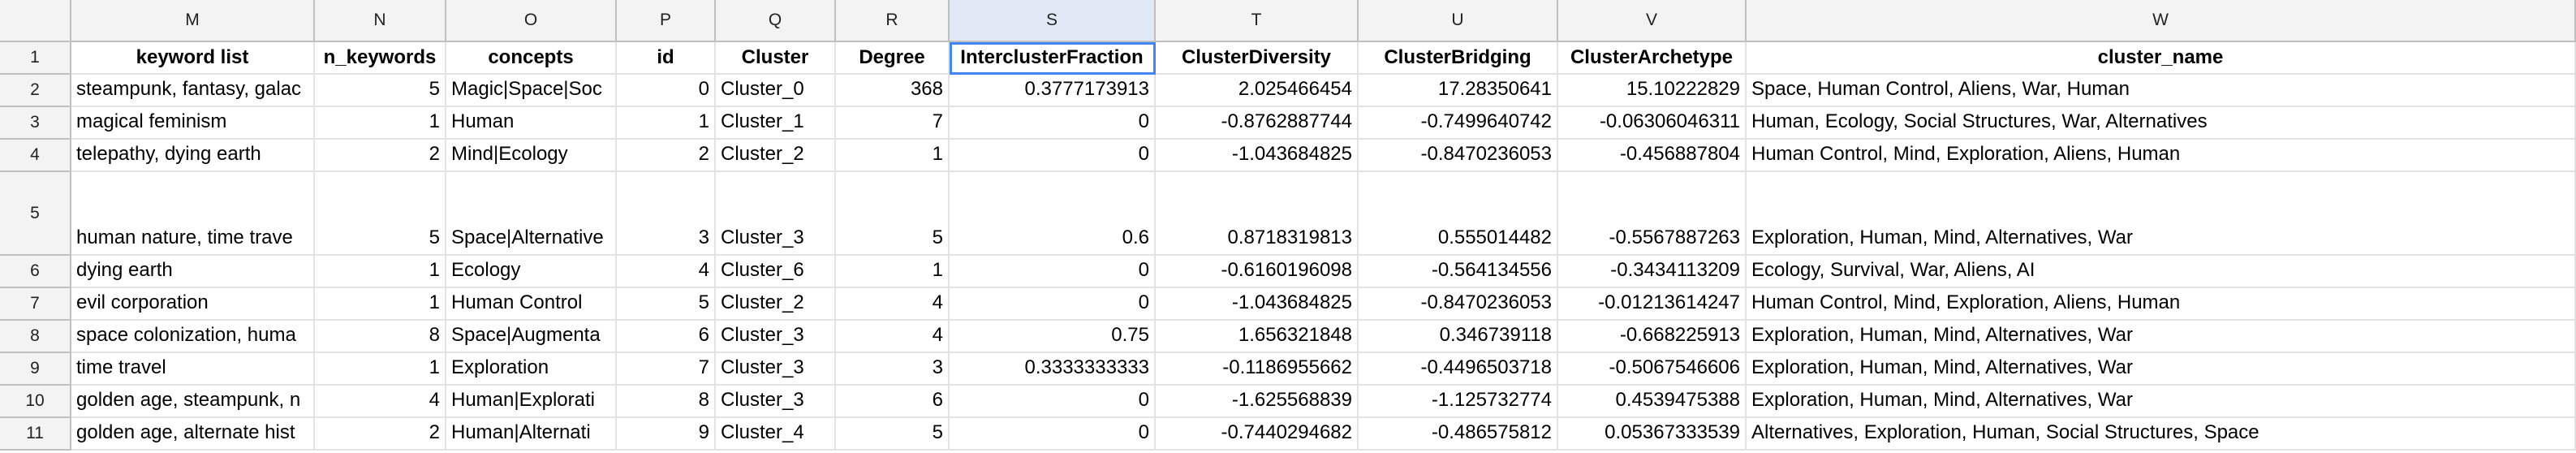 Image resolution: width=2576 pixels, height=453 pixels. Describe the element at coordinates (2161, 91) in the screenshot. I see `cell-cluster-name: Space, Human Control, Aliens, War, Human` at that location.